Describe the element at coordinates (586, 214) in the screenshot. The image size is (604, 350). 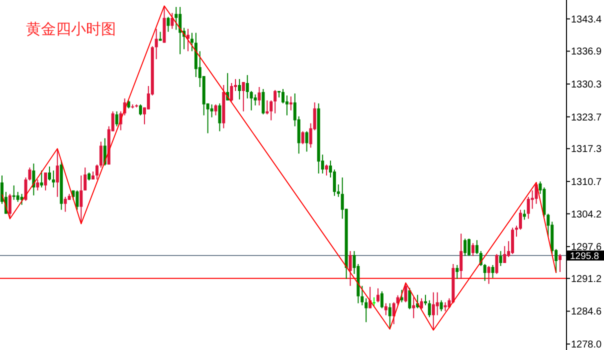
I see `y-tick-label: 1304.2` at that location.